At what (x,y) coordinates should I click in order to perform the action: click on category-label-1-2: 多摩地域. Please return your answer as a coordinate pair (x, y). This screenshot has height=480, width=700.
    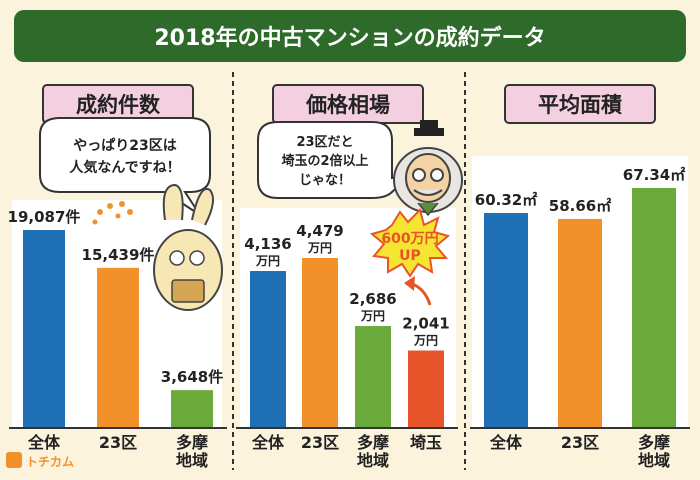
    Looking at the image, I should click on (373, 451).